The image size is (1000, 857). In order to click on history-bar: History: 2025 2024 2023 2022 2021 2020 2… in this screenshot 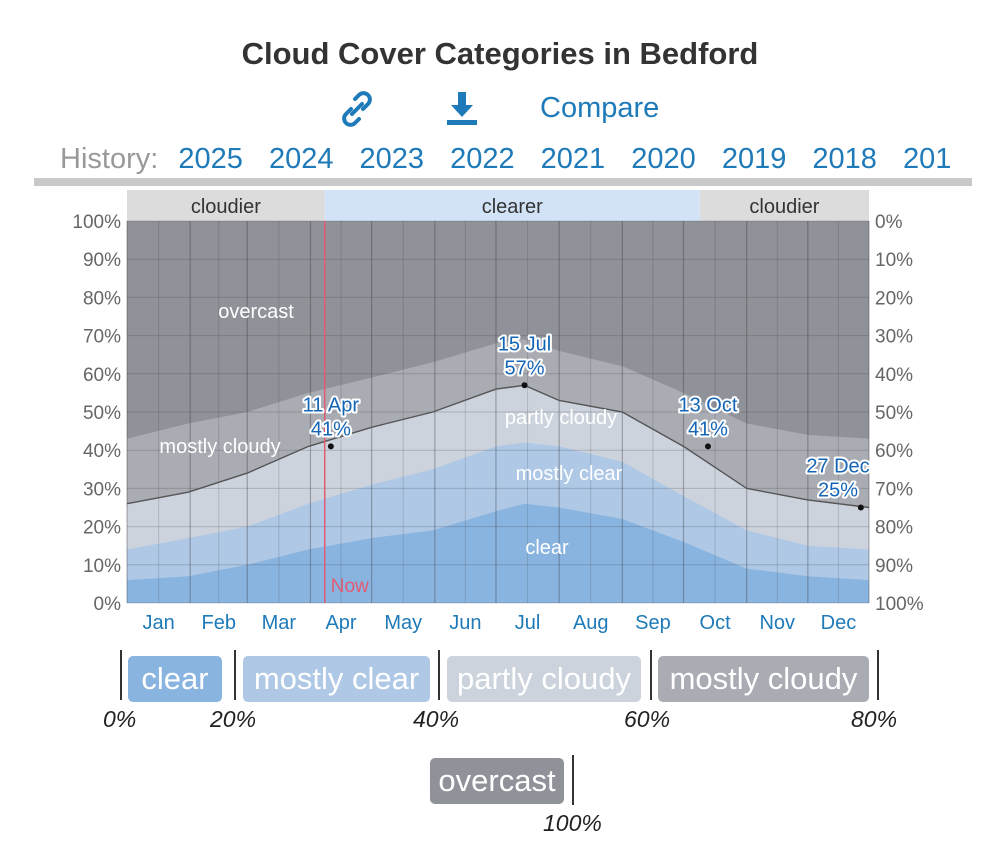, I will do `click(514, 159)`.